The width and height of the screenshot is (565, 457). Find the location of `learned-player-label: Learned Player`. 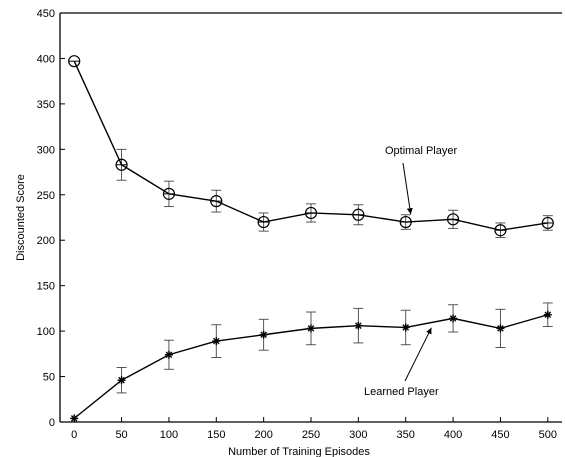

learned-player-label: Learned Player is located at coordinates (401, 392).